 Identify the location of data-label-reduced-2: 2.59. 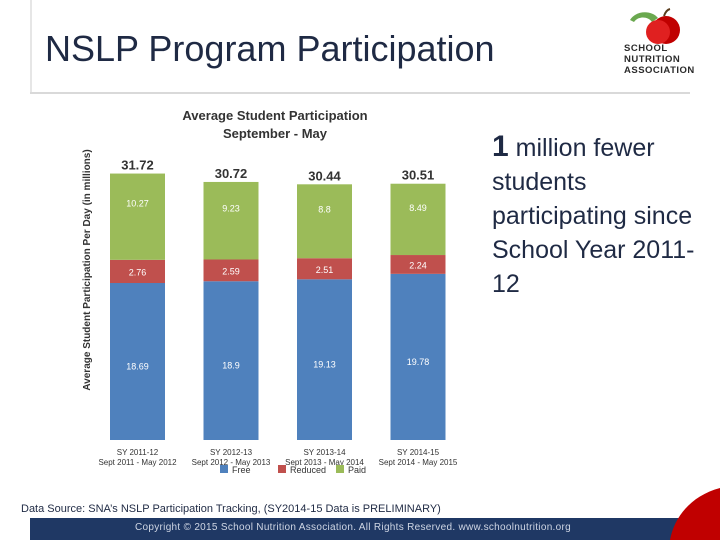
(231, 271).